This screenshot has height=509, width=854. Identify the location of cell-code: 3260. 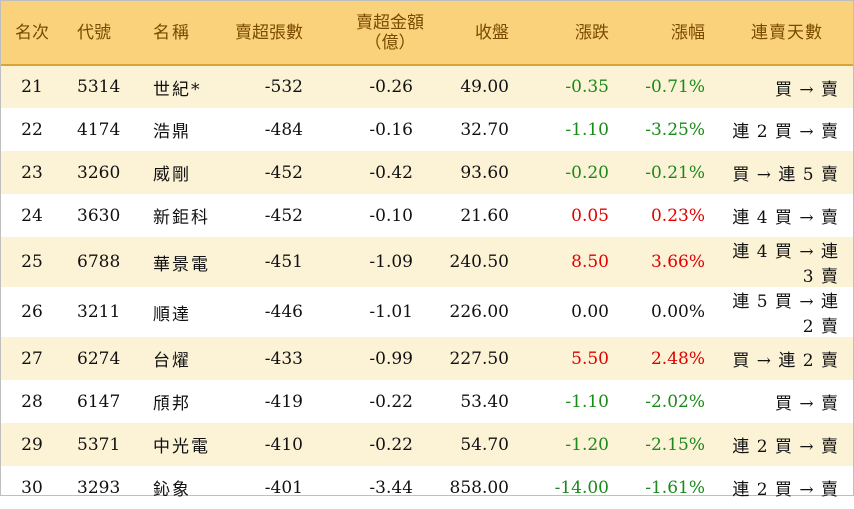
(99, 172).